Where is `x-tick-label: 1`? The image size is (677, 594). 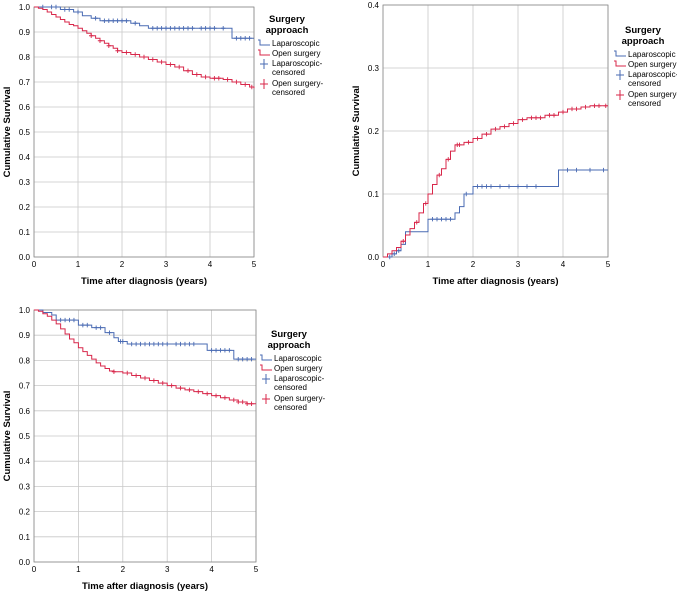 x-tick-label: 1 is located at coordinates (78, 264).